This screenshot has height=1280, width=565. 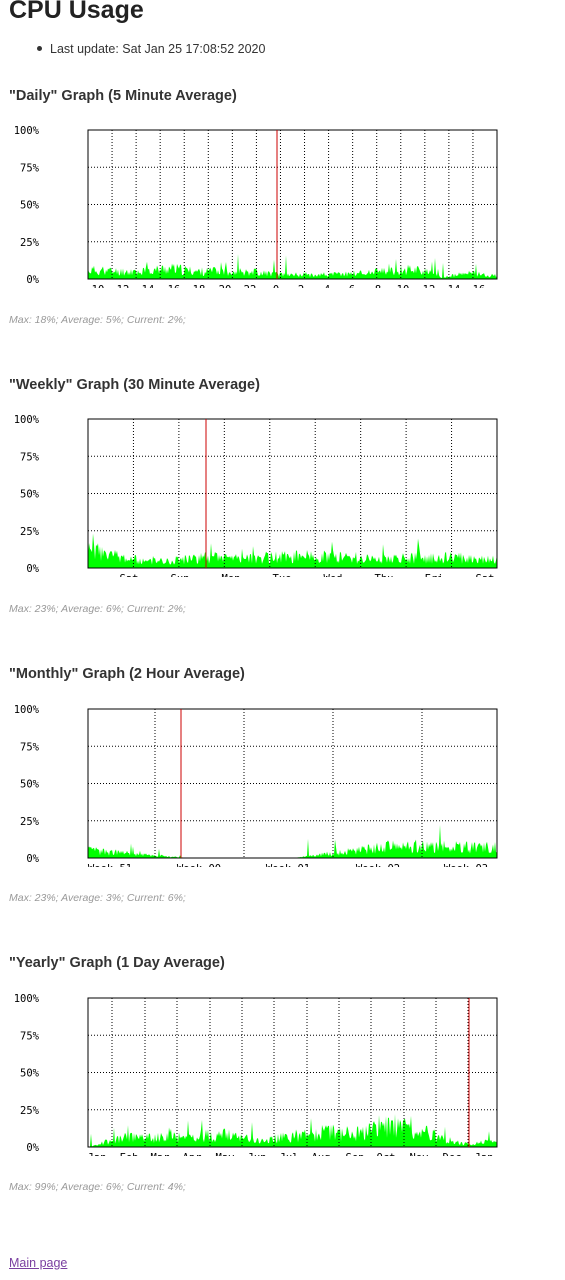 What do you see at coordinates (419, 1154) in the screenshot?
I see `x-tick-label: Nov` at bounding box center [419, 1154].